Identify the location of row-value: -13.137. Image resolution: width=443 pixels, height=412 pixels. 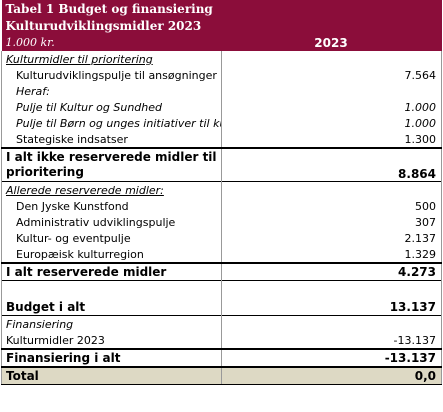
(331, 340).